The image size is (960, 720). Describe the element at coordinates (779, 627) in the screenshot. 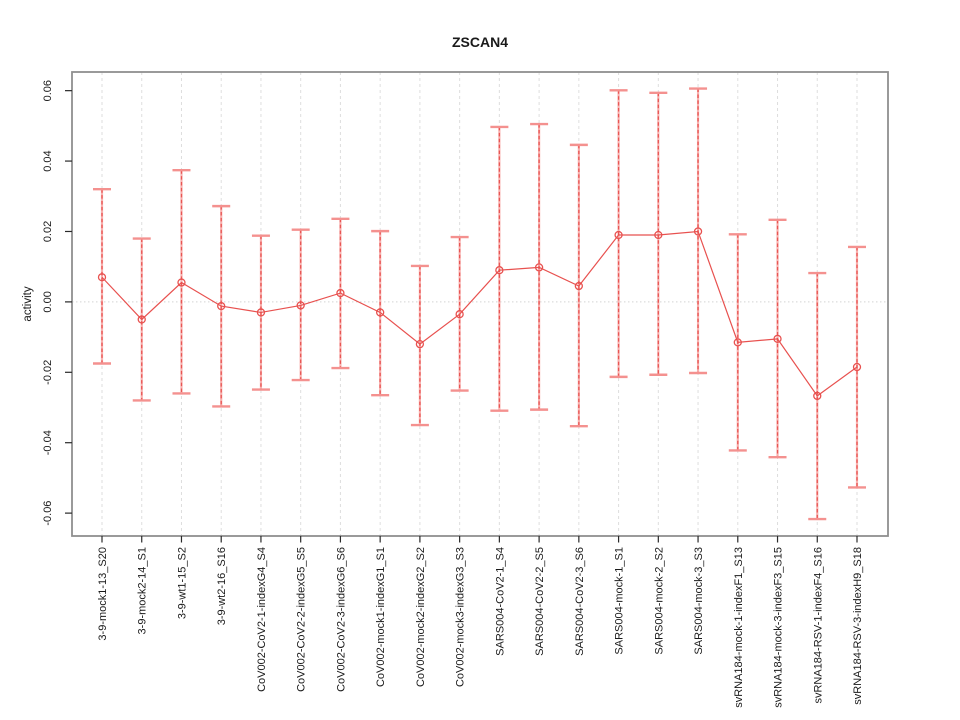

I see `x-tick-label: svRNA184-mock-3-indexF3_S15` at that location.